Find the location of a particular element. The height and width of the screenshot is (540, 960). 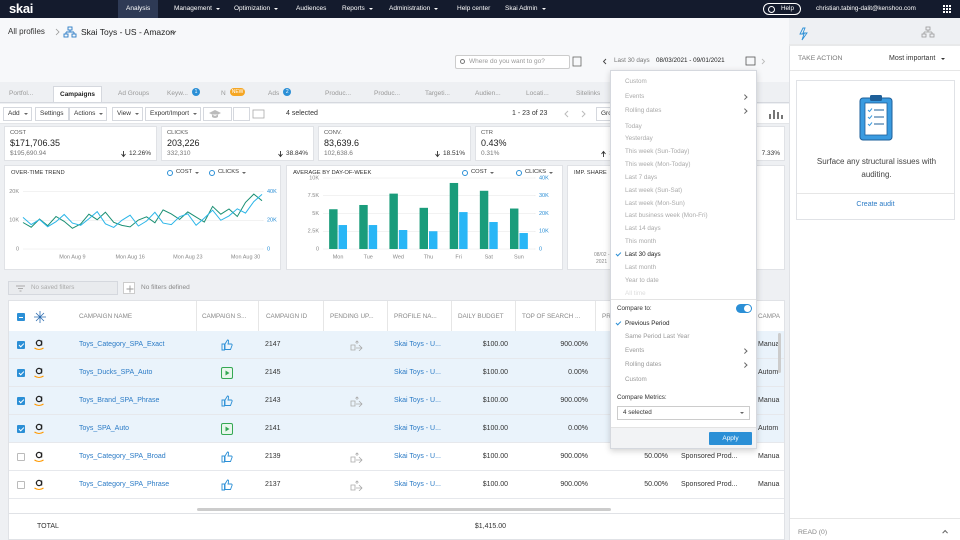

tab: Sitelinks is located at coordinates (588, 94).